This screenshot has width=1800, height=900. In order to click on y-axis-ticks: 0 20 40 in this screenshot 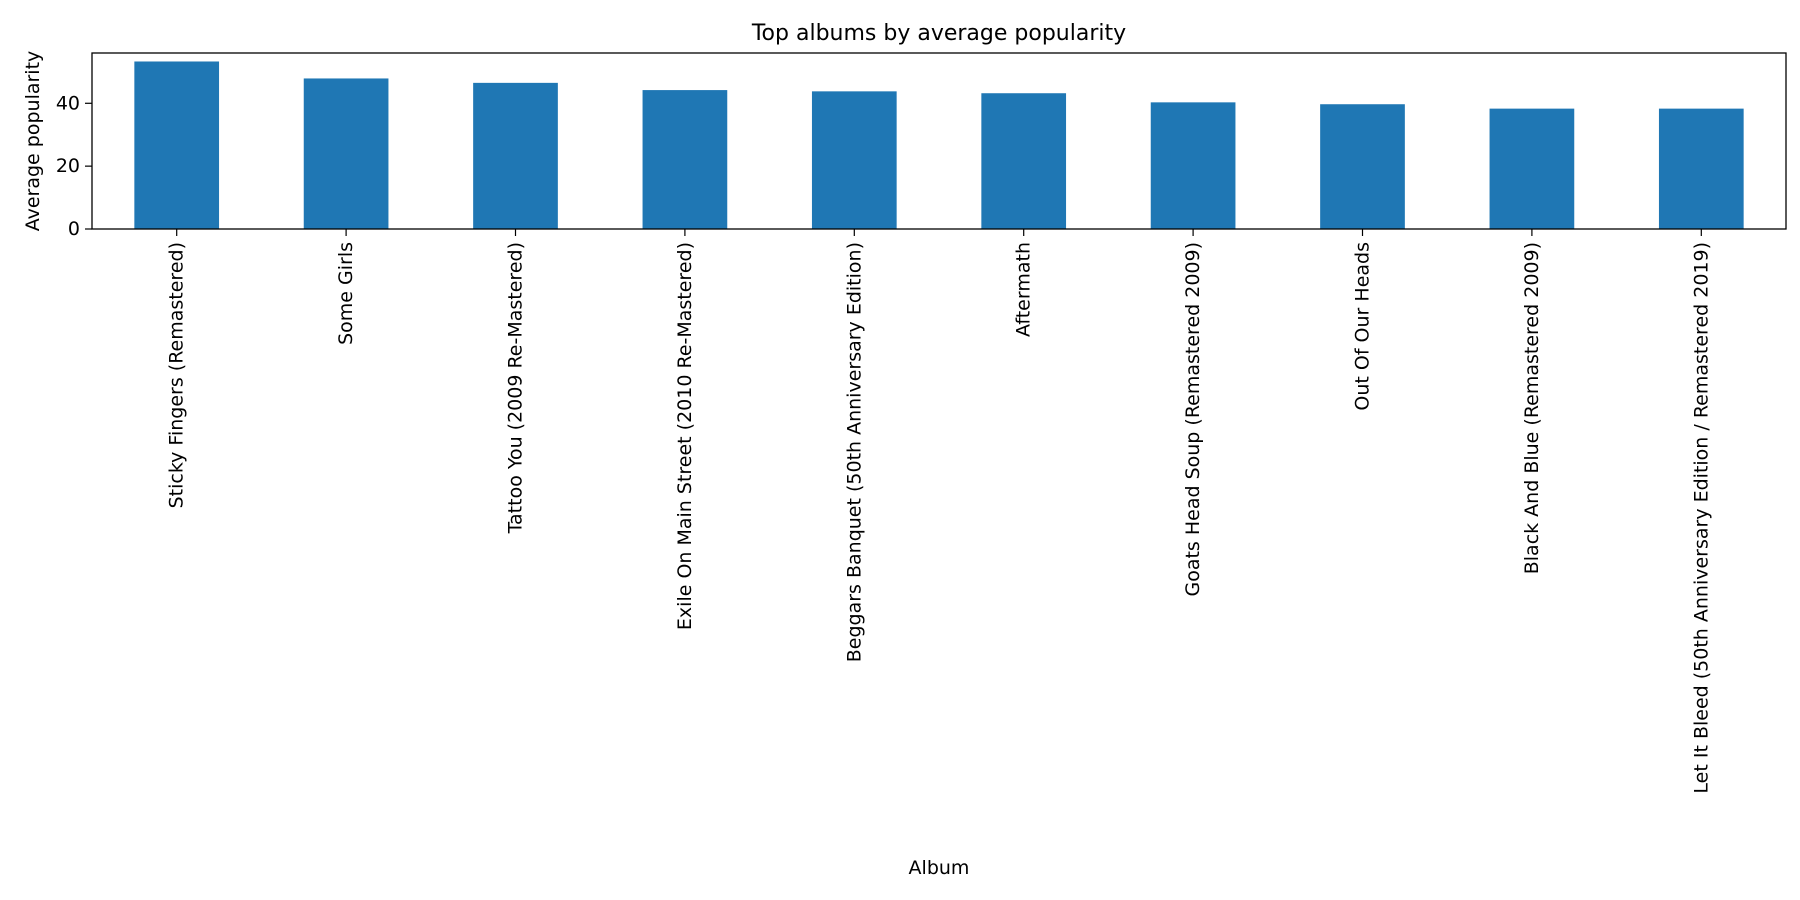, I will do `click(74, 166)`.